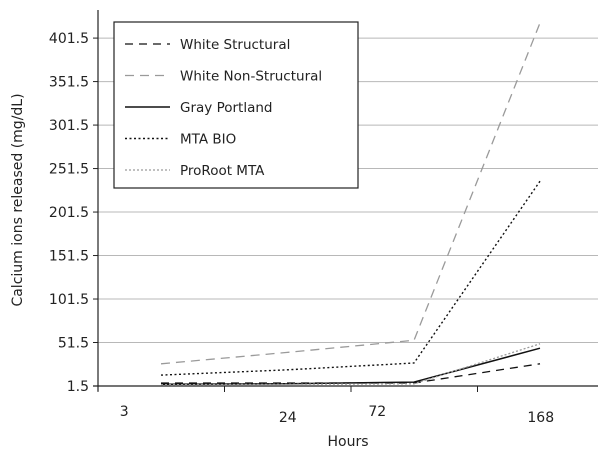 The width and height of the screenshot is (602, 450). I want to click on y-tick-label: 1.5, so click(78, 387).